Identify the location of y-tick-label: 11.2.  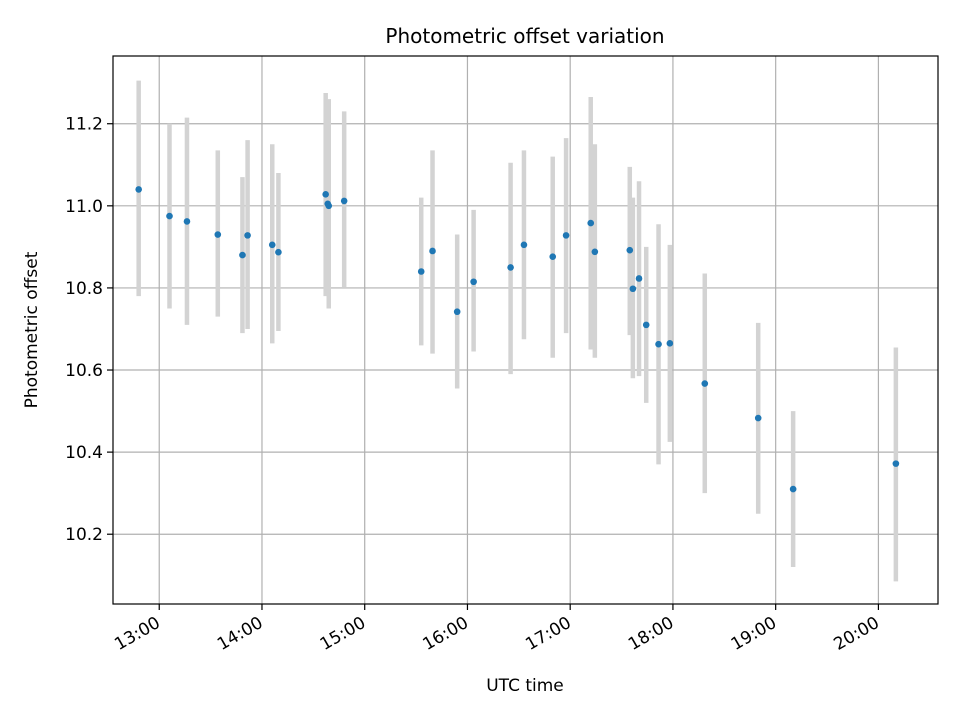
(84, 125).